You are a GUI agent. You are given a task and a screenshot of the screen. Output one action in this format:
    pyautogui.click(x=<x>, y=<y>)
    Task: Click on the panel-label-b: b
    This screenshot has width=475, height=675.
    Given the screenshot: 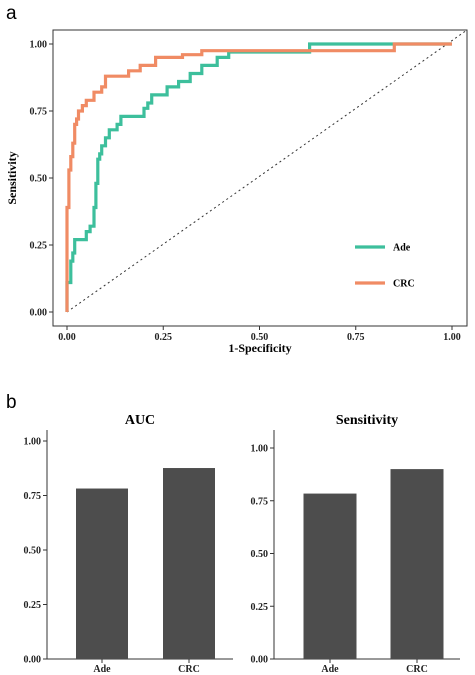 What is the action you would take?
    pyautogui.click(x=11, y=402)
    